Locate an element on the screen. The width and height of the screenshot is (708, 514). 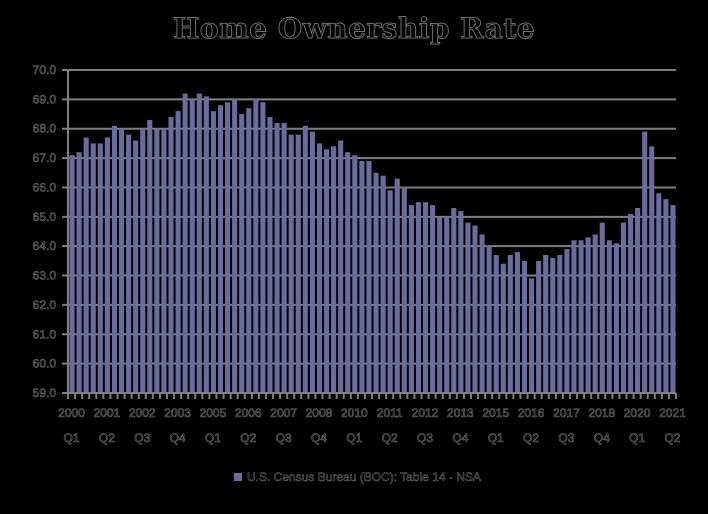
x-tick-year: 2018 is located at coordinates (601, 413).